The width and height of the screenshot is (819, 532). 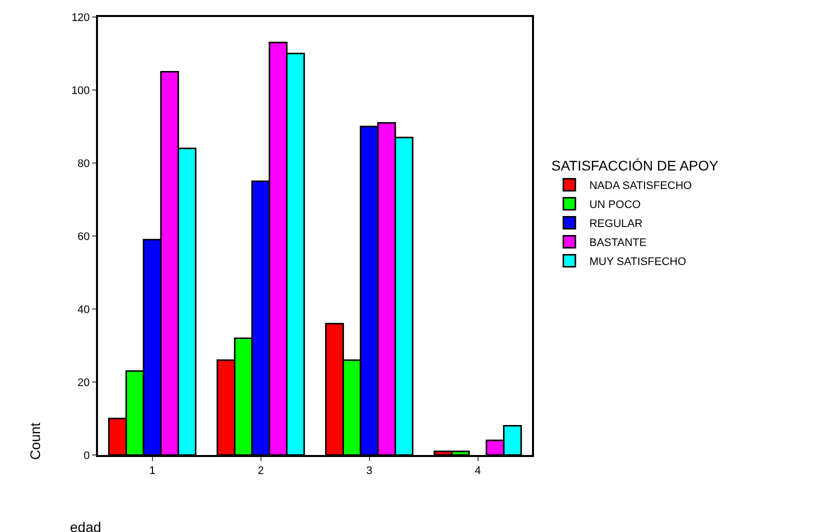 I want to click on y-tick-label: 20, so click(x=84, y=382).